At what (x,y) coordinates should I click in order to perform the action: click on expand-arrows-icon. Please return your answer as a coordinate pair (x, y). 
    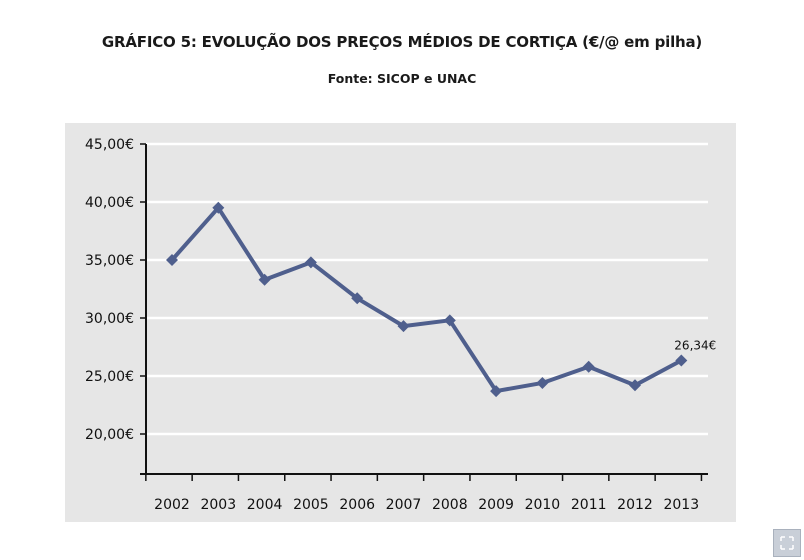
    Looking at the image, I should click on (787, 543).